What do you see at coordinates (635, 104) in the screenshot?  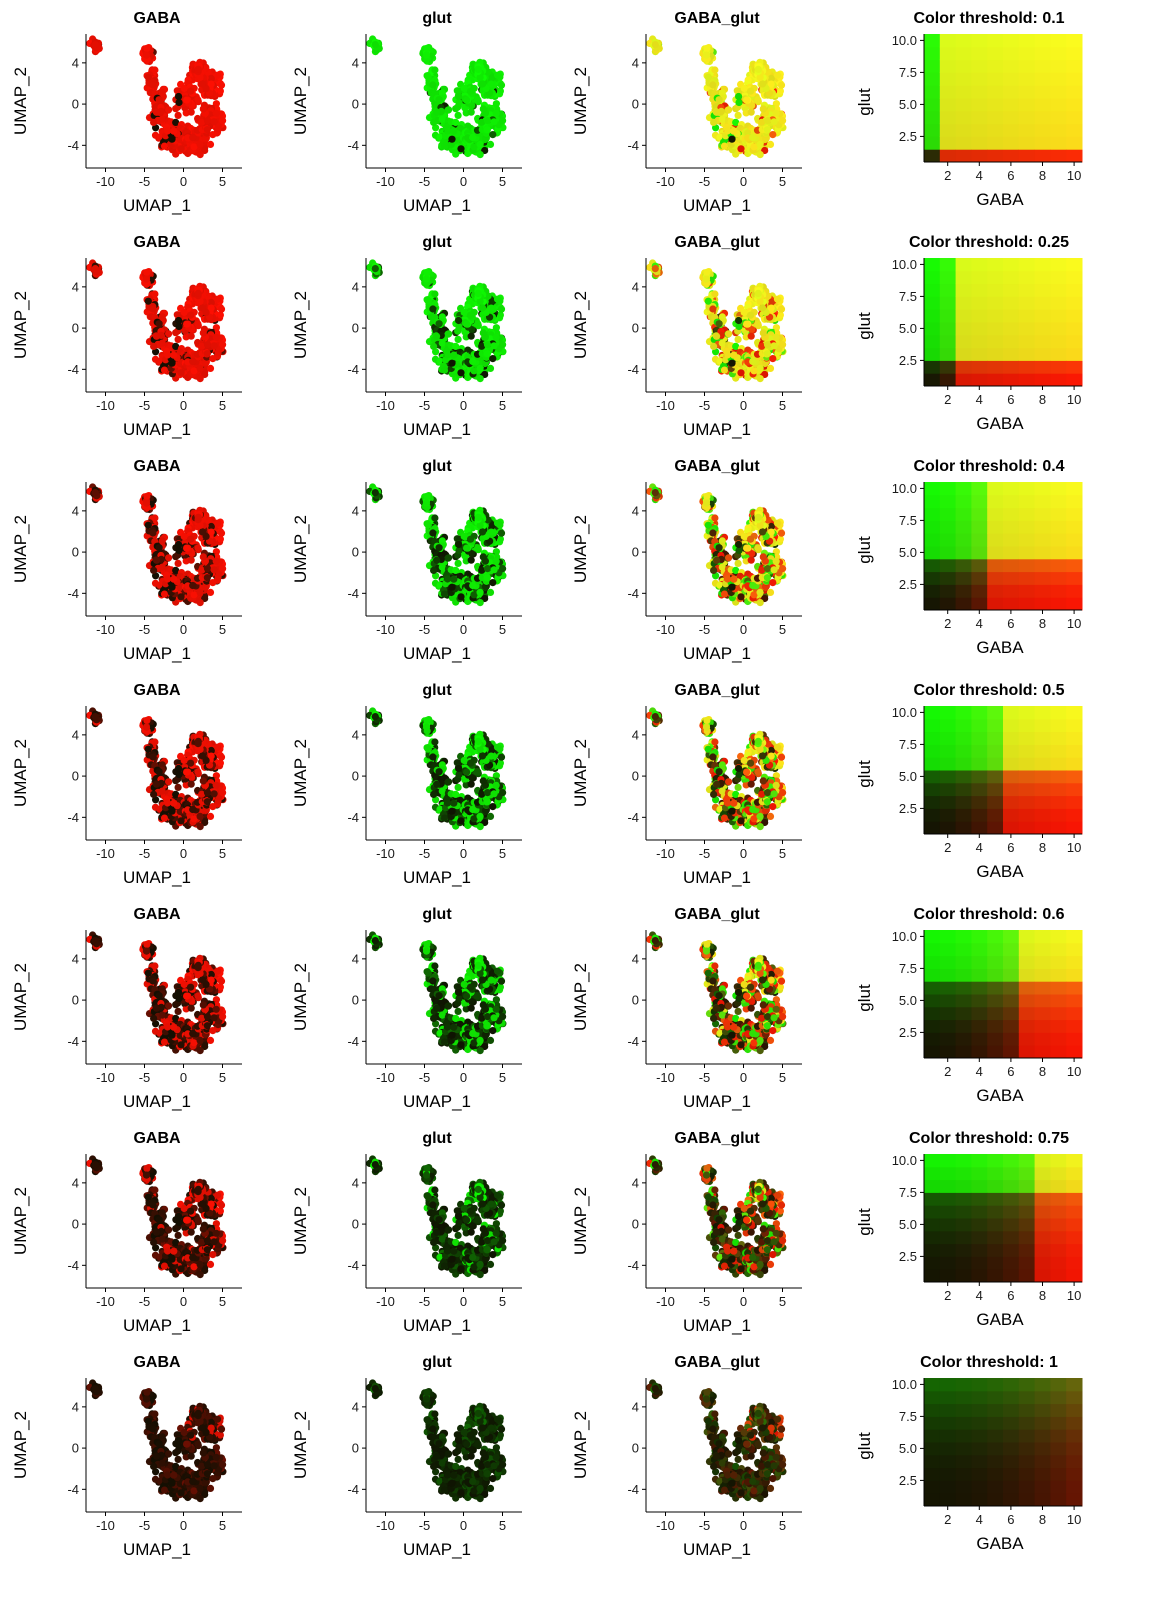 I see `y-tick-label: 0` at bounding box center [635, 104].